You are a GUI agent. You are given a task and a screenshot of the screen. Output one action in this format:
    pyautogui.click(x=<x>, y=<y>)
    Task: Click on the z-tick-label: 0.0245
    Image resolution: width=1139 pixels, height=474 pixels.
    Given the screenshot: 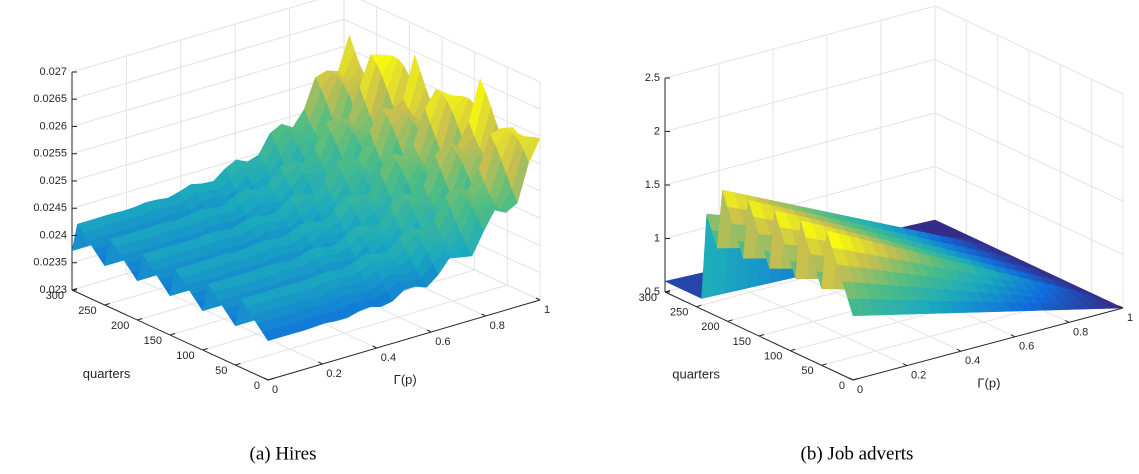 What is the action you would take?
    pyautogui.click(x=50, y=208)
    